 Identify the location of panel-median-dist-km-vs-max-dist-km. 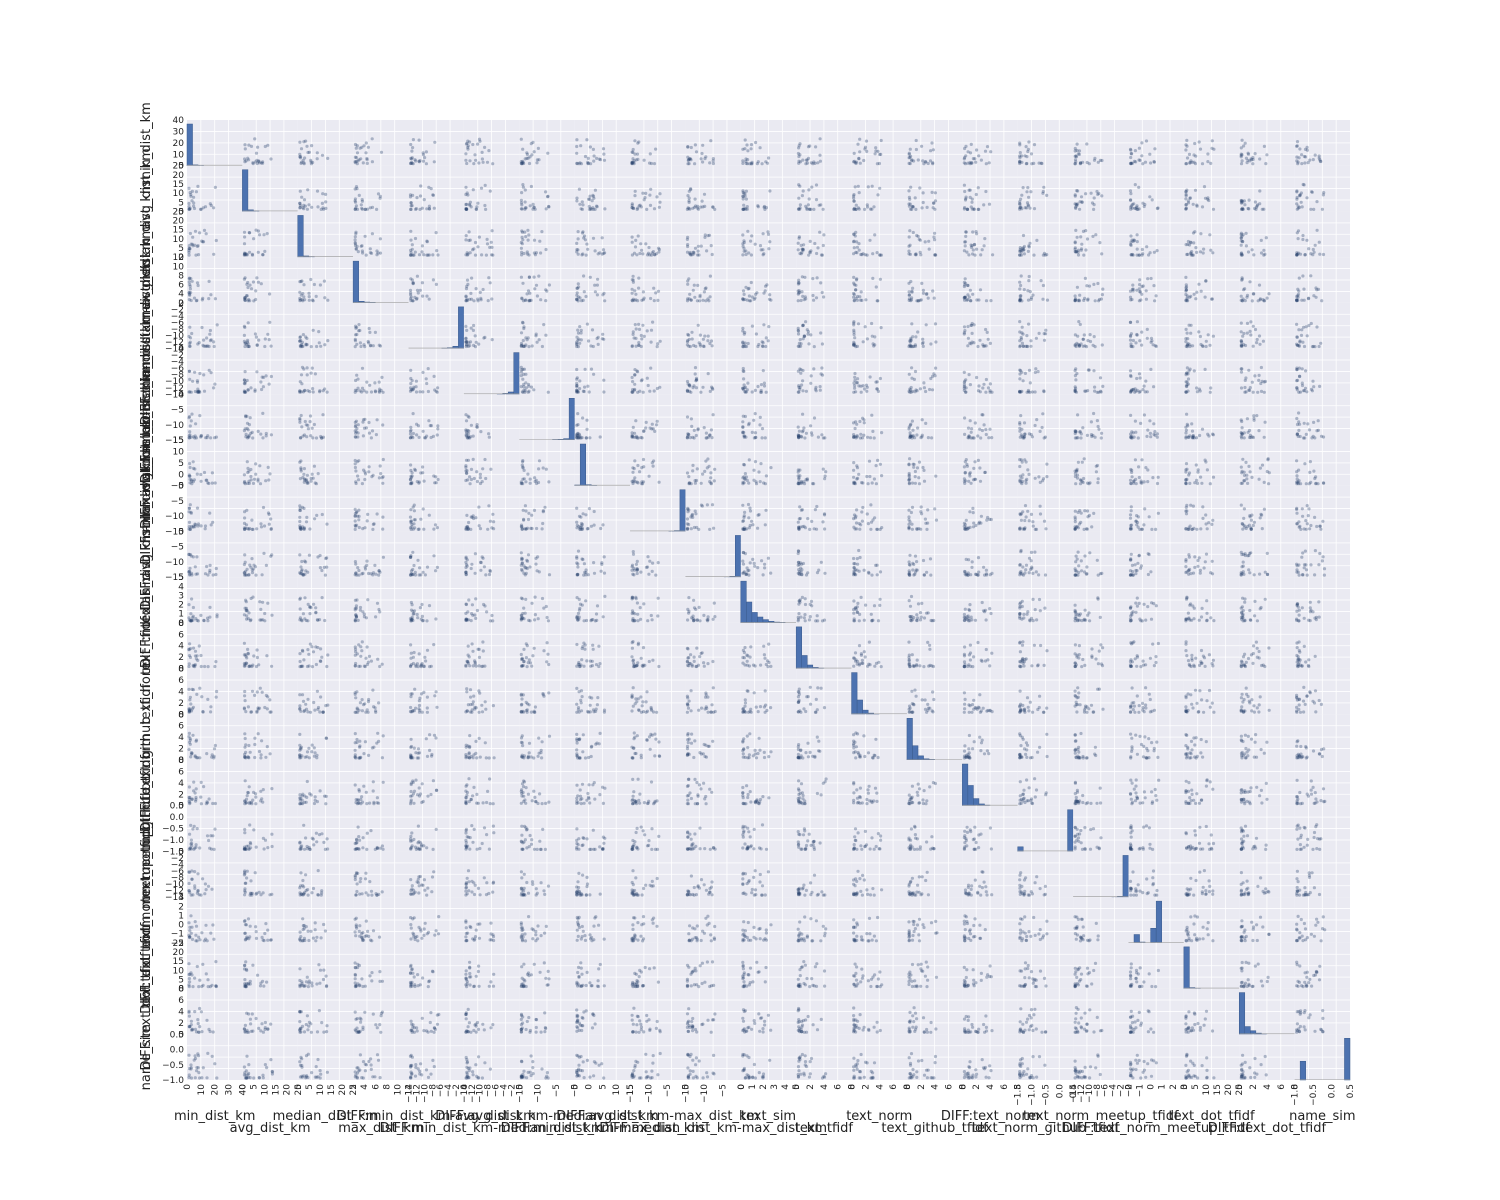
(381, 234).